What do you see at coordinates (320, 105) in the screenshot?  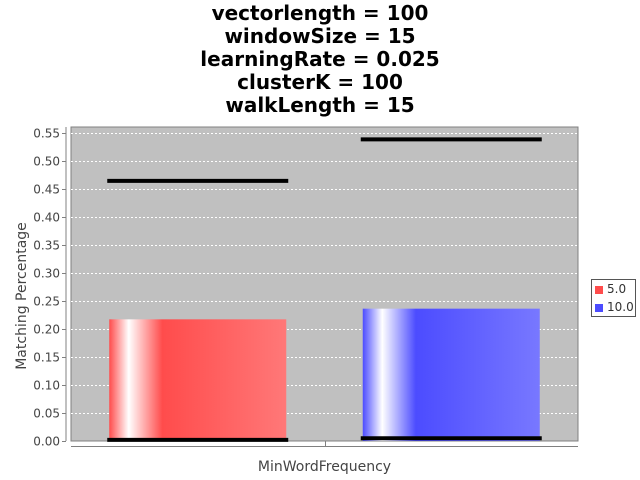 I see `title-line: walkLength = 15` at bounding box center [320, 105].